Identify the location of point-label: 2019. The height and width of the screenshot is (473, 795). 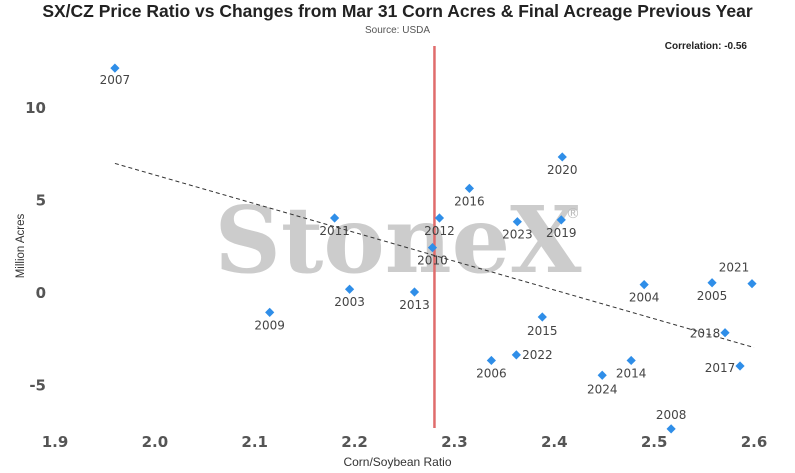
(561, 233).